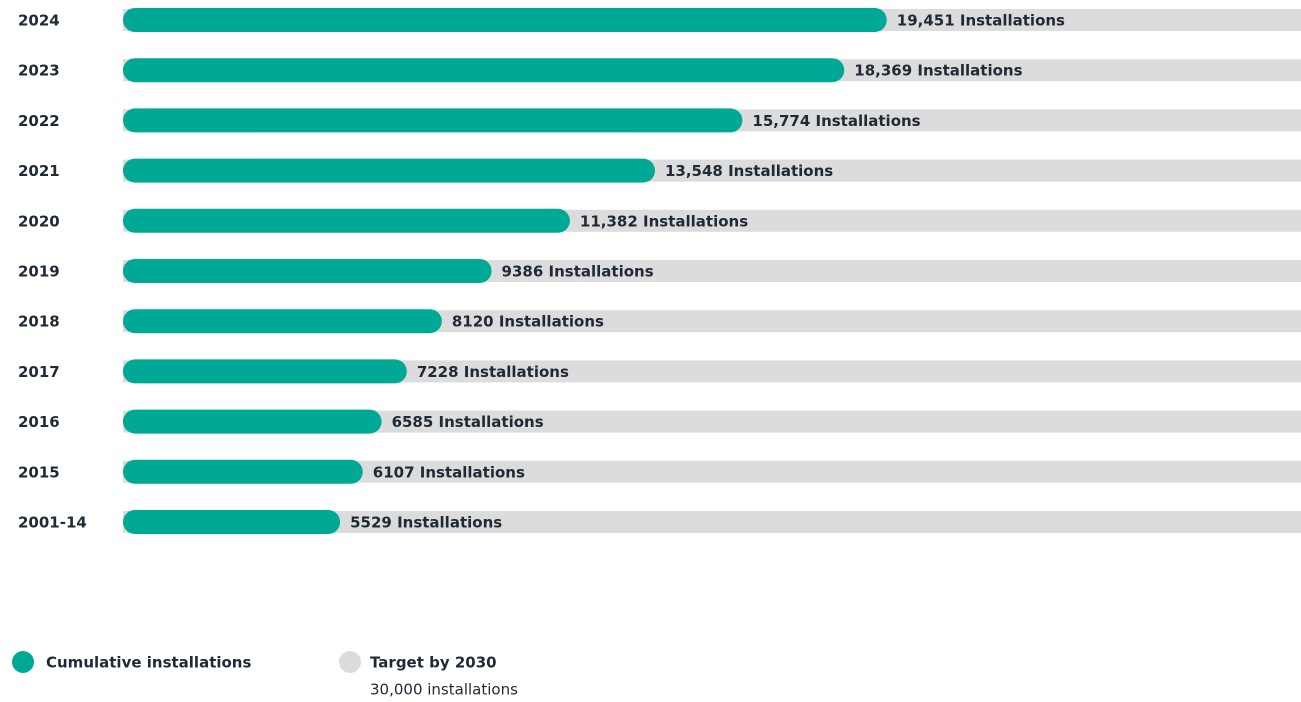 Image resolution: width=1301 pixels, height=702 pixels. What do you see at coordinates (468, 422) in the screenshot?
I see `value-label: 6585 Installations` at bounding box center [468, 422].